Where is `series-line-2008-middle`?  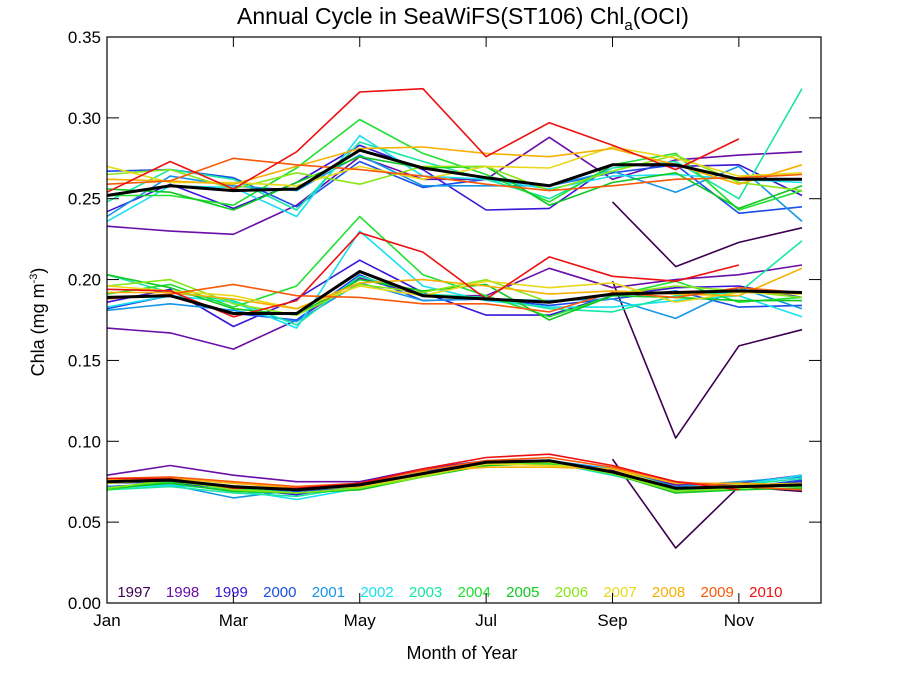
series-line-2008-middle is located at coordinates (455, 288).